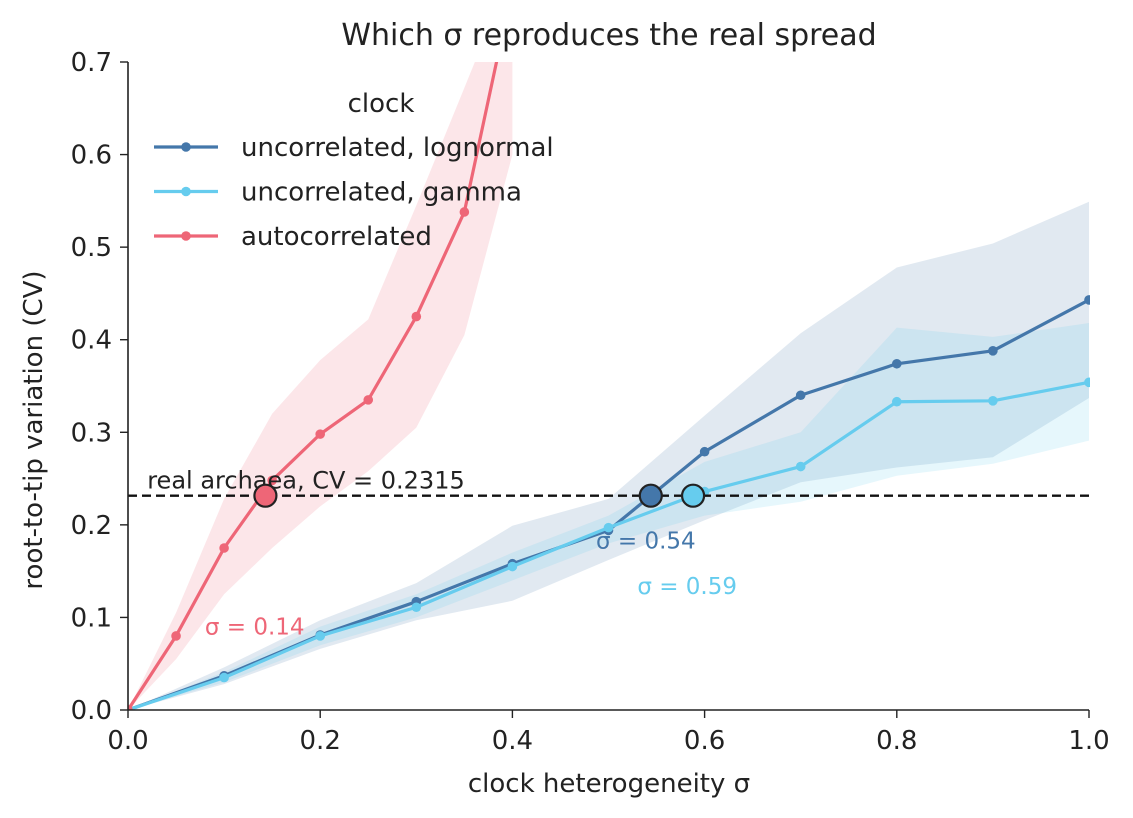 This screenshot has height=818, width=1133. Describe the element at coordinates (512, 741) in the screenshot. I see `x-tick-label: 0.4` at that location.